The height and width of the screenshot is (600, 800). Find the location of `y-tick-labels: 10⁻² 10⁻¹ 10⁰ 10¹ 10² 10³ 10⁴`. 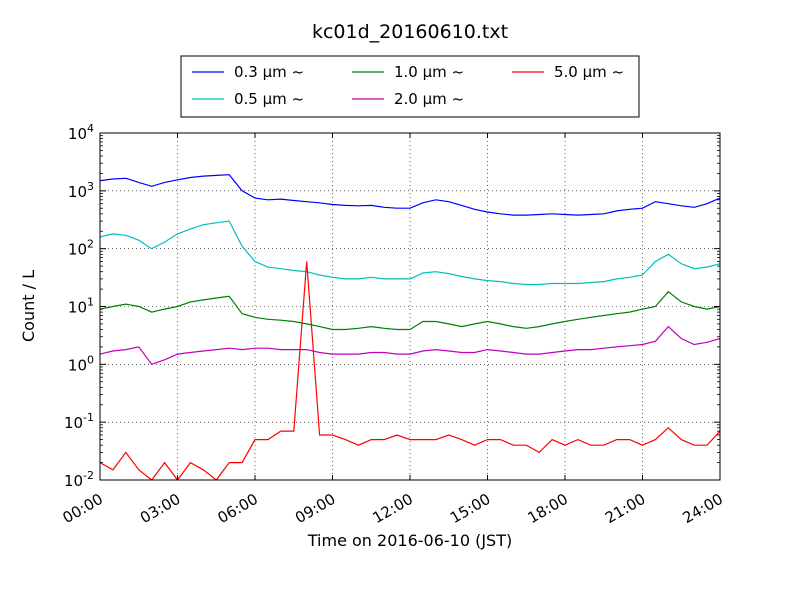

y-tick-labels: 10⁻² 10⁻¹ 10⁰ 10¹ 10² 10³ 10⁴ is located at coordinates (79, 306).